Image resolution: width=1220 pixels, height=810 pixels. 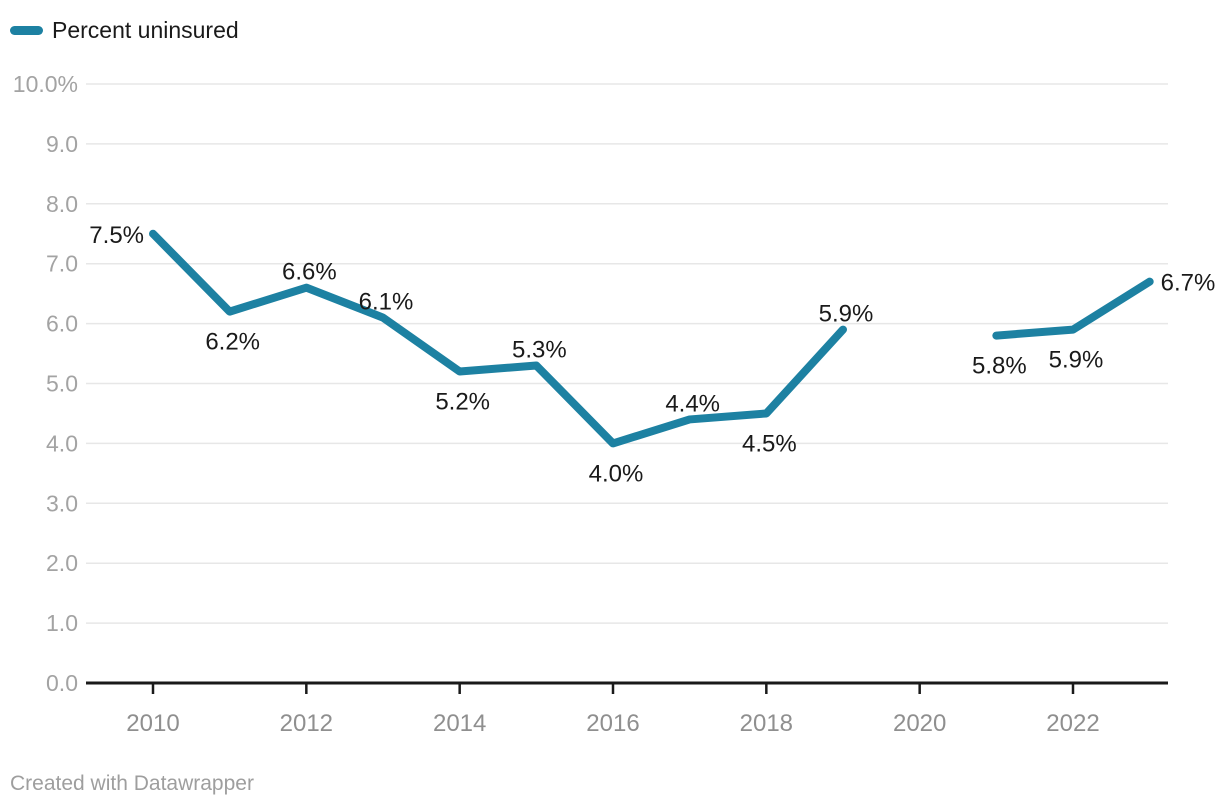 What do you see at coordinates (616, 473) in the screenshot?
I see `point-label: 4.0%` at bounding box center [616, 473].